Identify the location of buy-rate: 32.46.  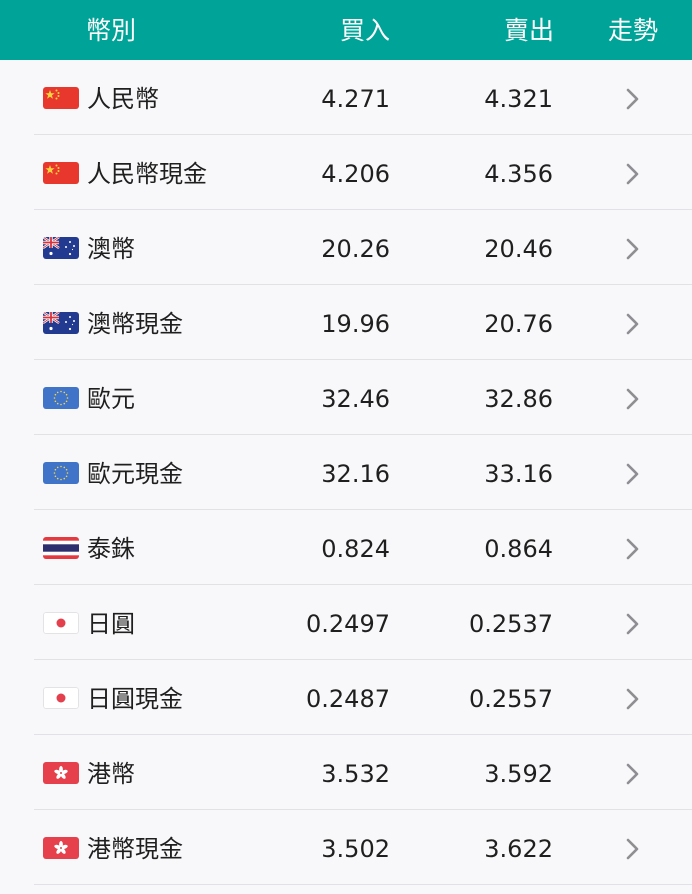
(355, 399).